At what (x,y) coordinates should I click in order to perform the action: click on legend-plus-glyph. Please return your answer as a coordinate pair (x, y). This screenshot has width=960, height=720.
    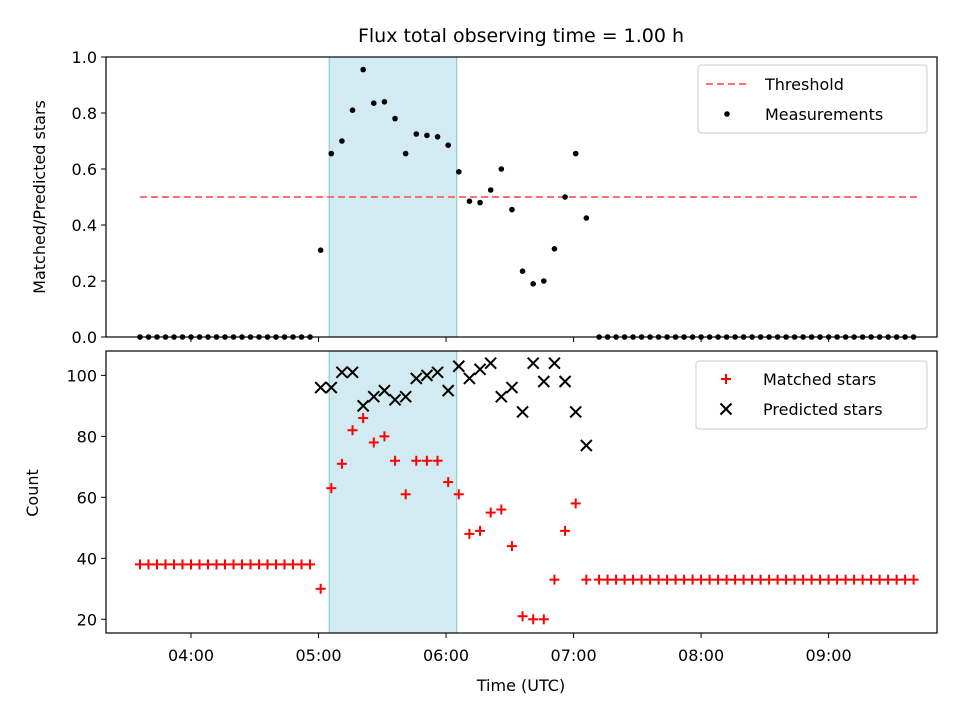
    Looking at the image, I should click on (726, 379).